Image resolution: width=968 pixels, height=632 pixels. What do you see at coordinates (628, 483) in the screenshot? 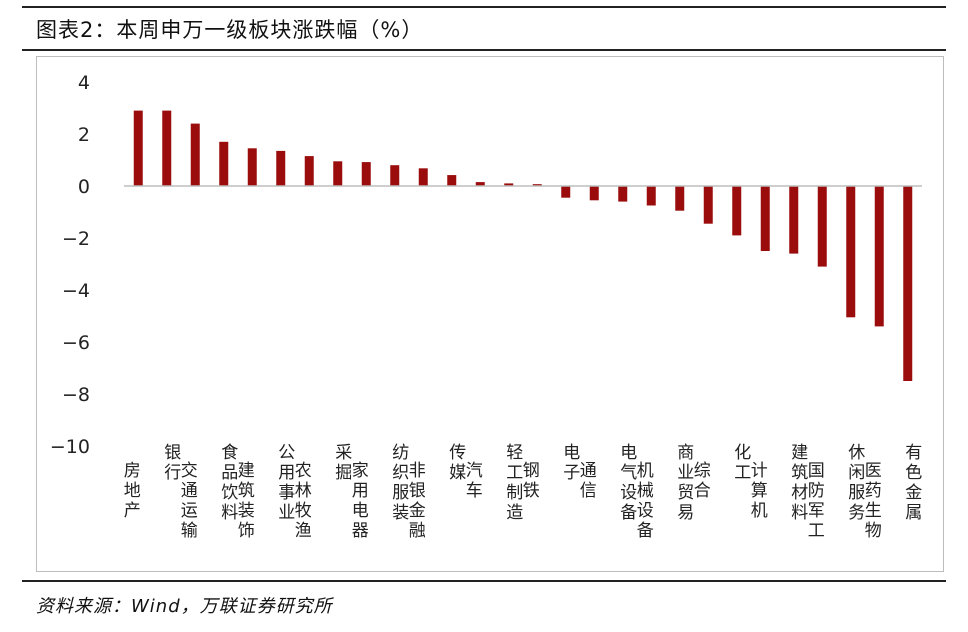
I see `category-label: 电气设备` at bounding box center [628, 483].